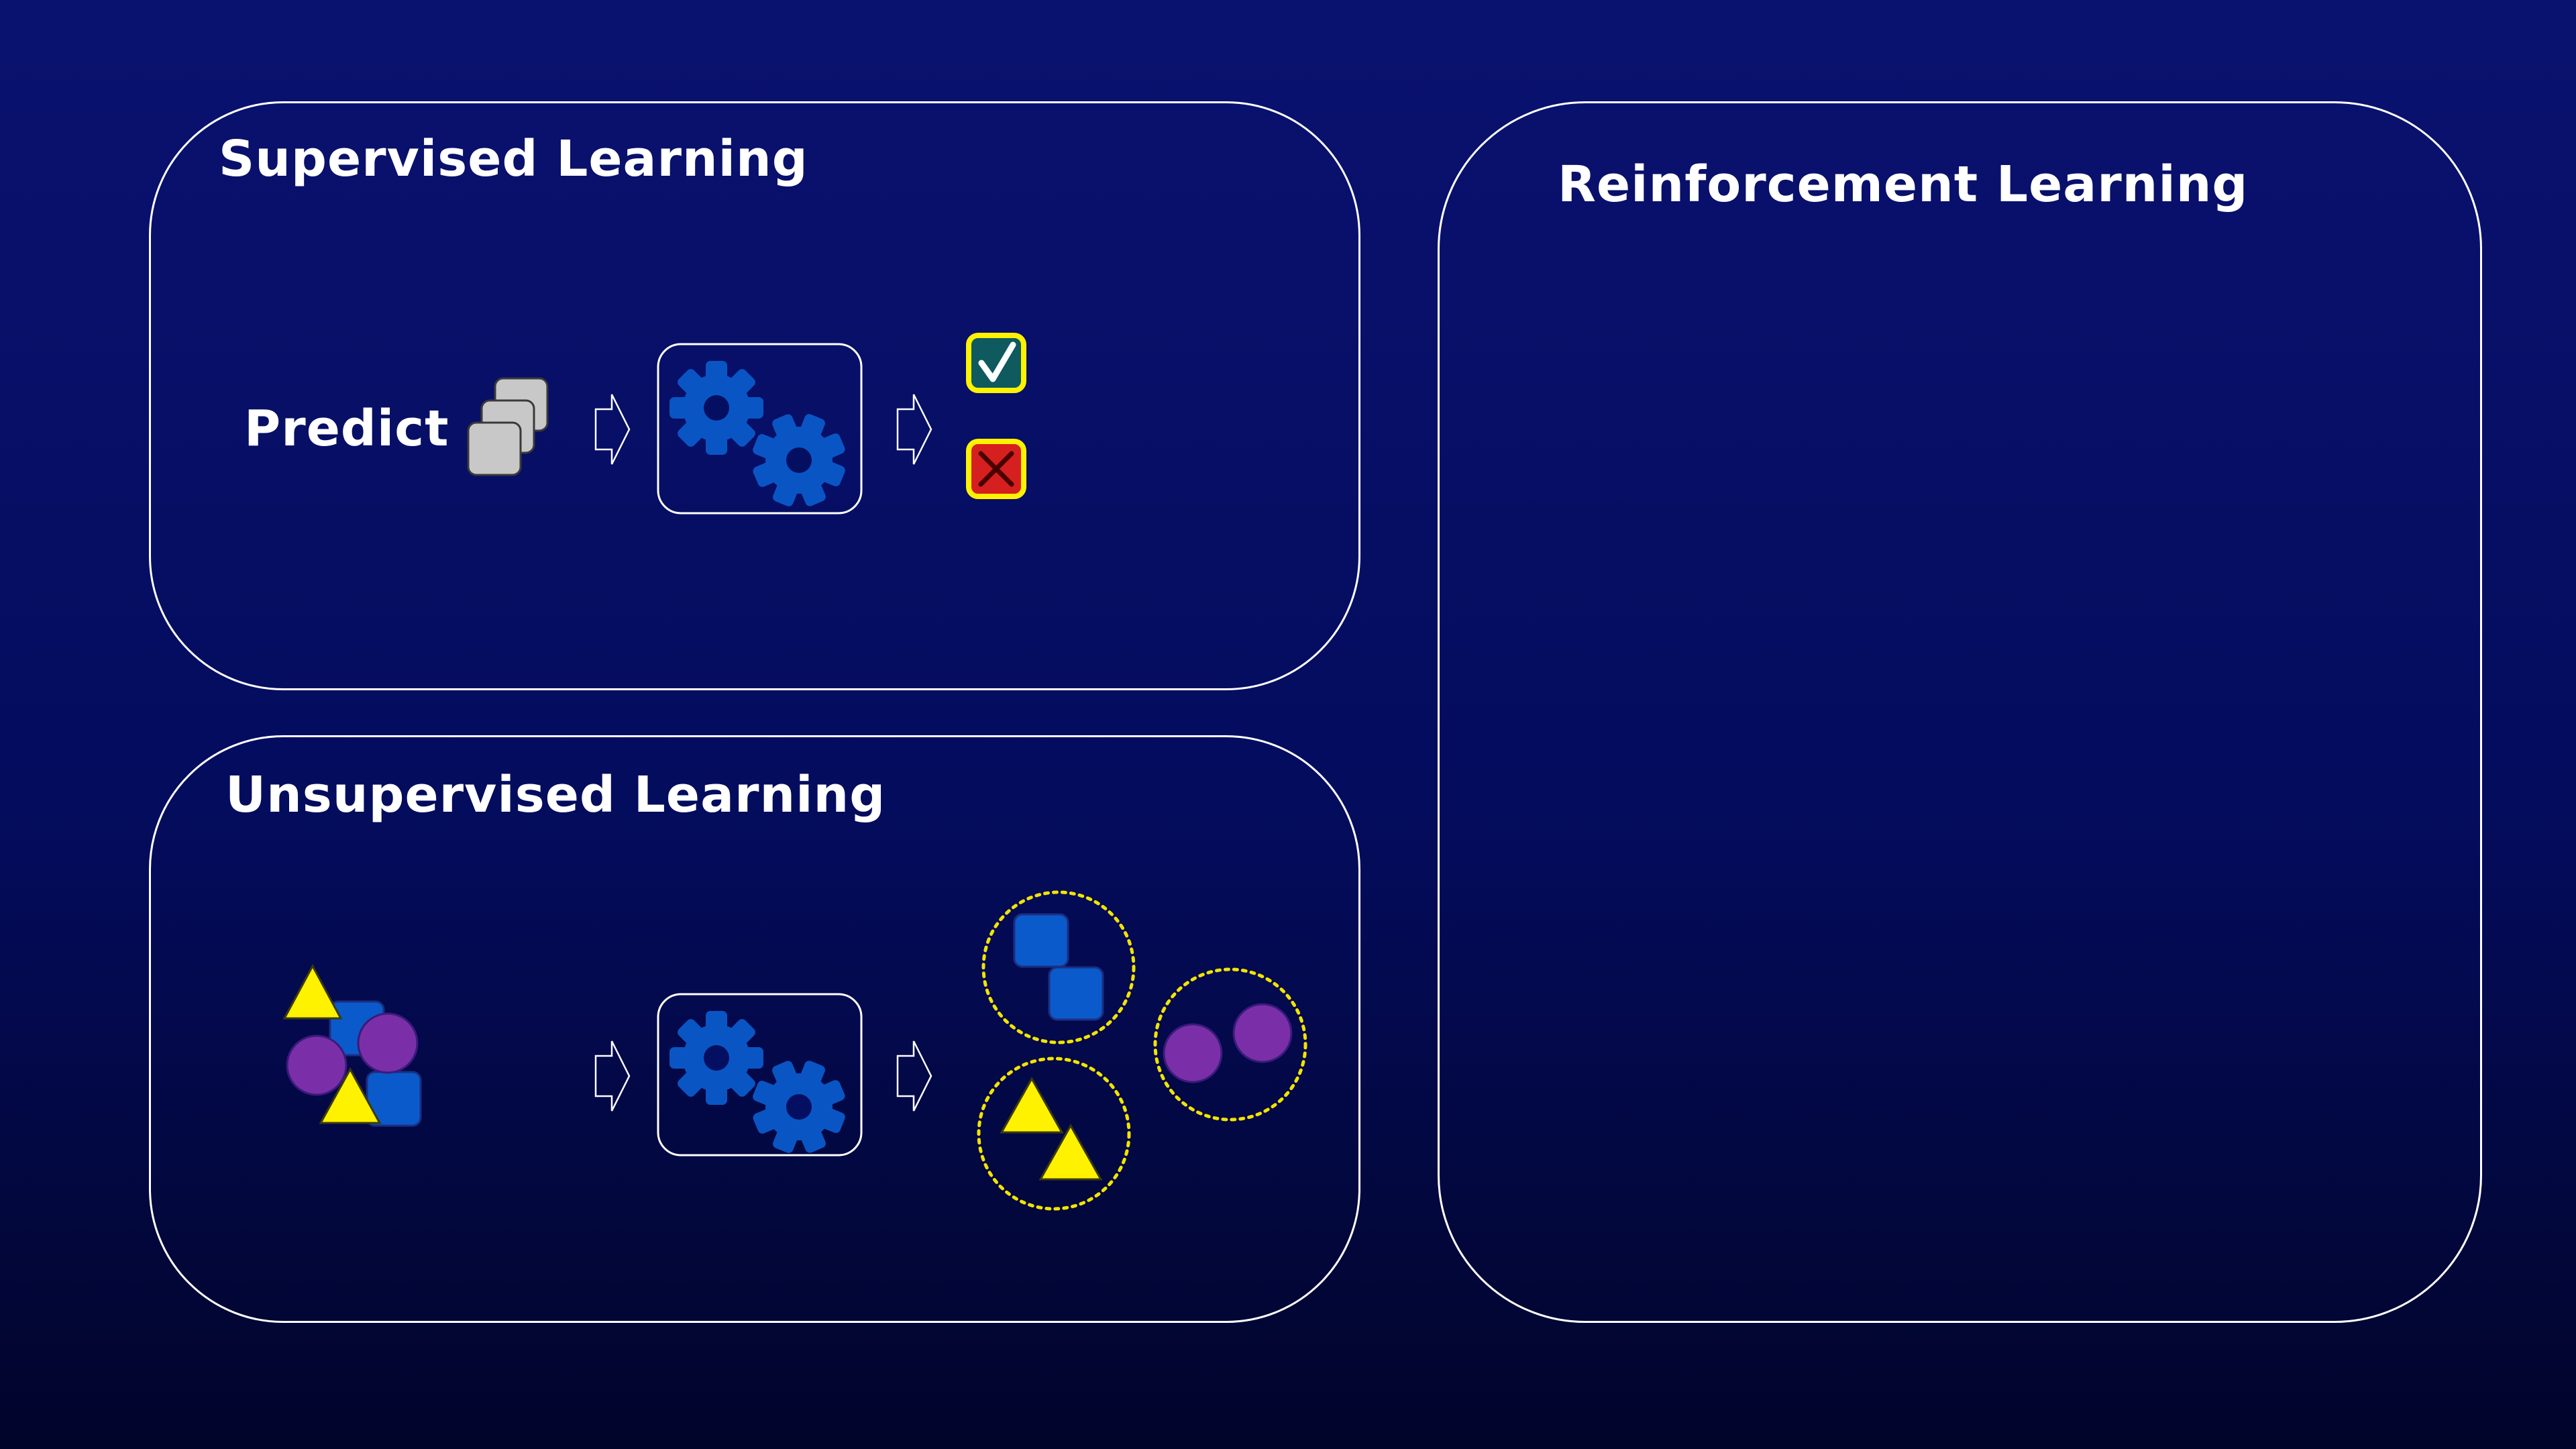 The height and width of the screenshot is (1449, 2576). Describe the element at coordinates (352, 1045) in the screenshot. I see `mixed-shapes-icon` at that location.